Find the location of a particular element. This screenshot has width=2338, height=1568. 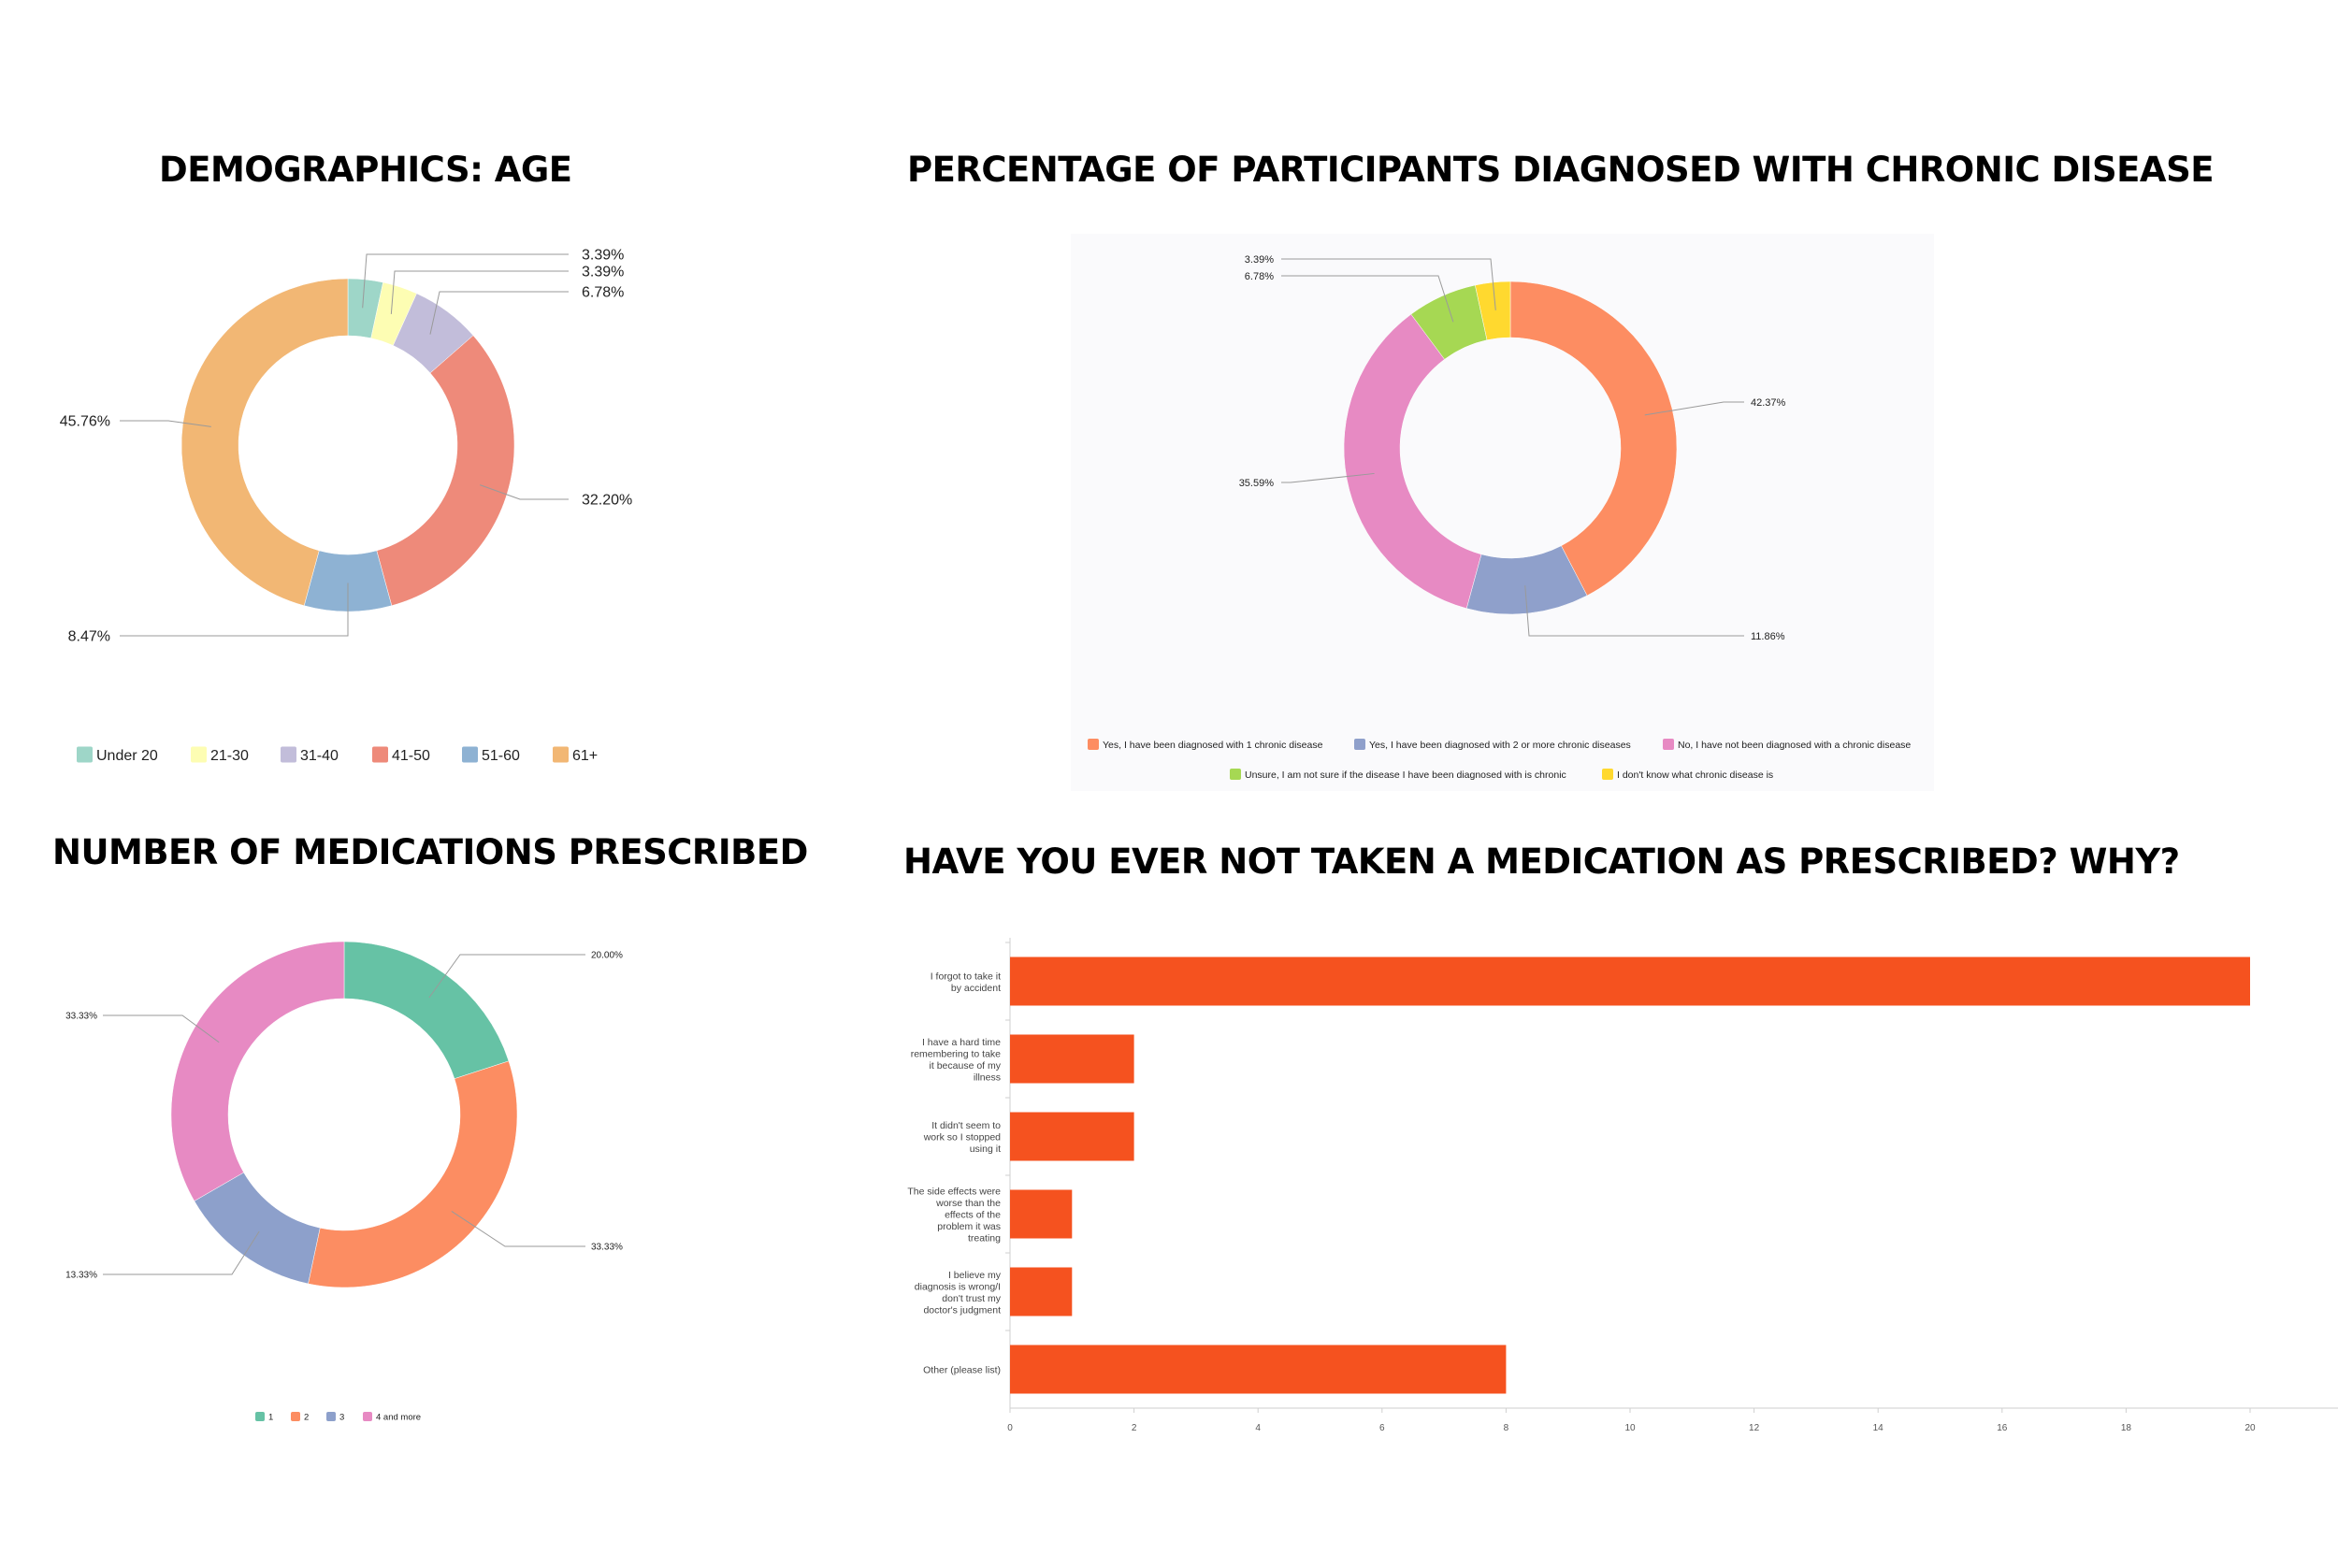

age-legend-label: Under 20 is located at coordinates (127, 756).